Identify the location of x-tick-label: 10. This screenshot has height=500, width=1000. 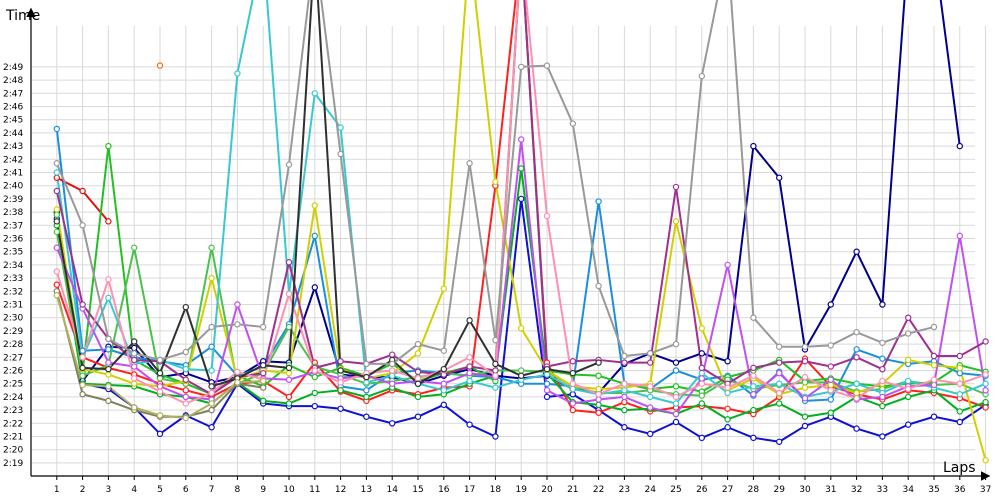
(289, 490).